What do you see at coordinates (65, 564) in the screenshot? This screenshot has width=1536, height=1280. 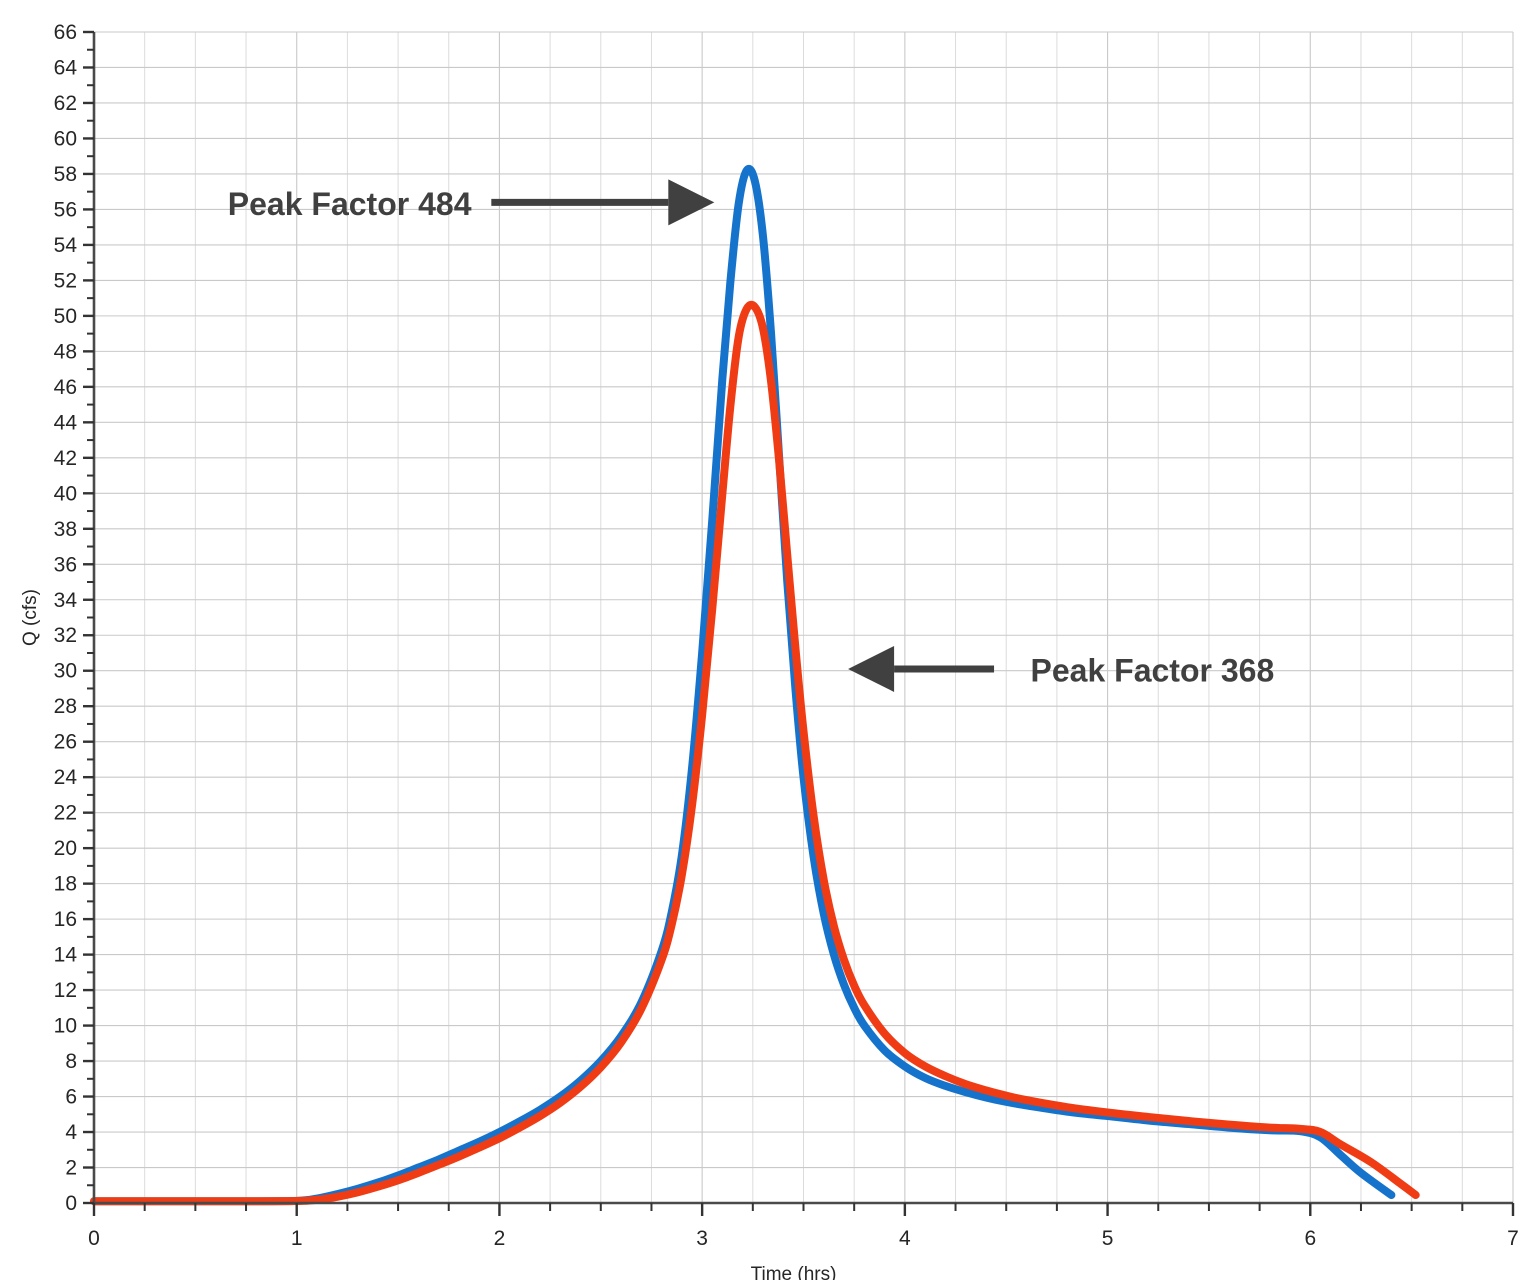 I see `y-tick-label: 36` at bounding box center [65, 564].